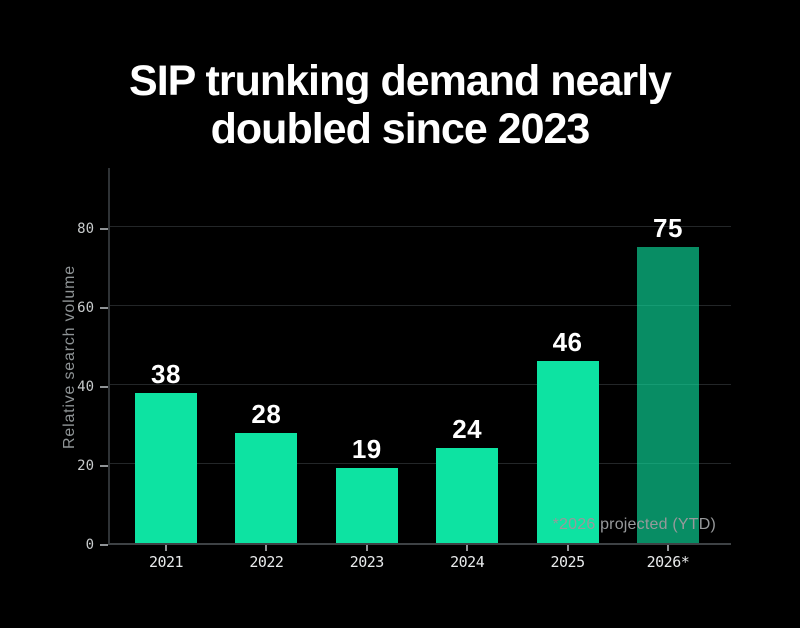 This screenshot has width=800, height=628. I want to click on x-axis-labels: 2021 2022 2023 2024 2025 2026*, so click(417, 558).